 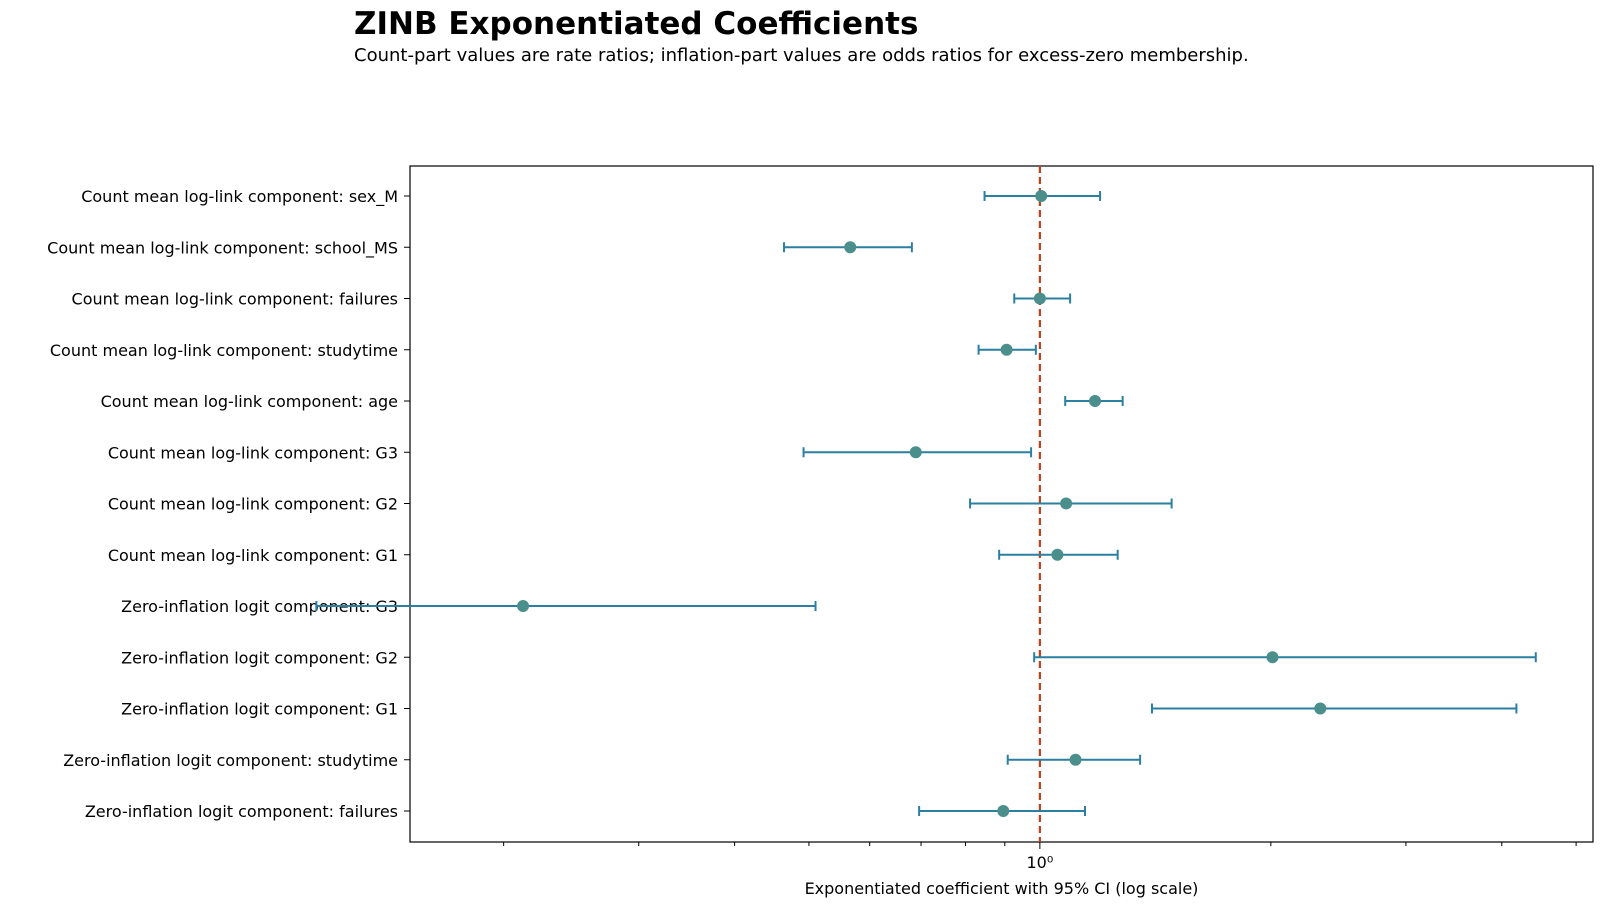 What do you see at coordinates (239, 197) in the screenshot?
I see `y-tick-label: Count mean log-link component: sex_M` at bounding box center [239, 197].